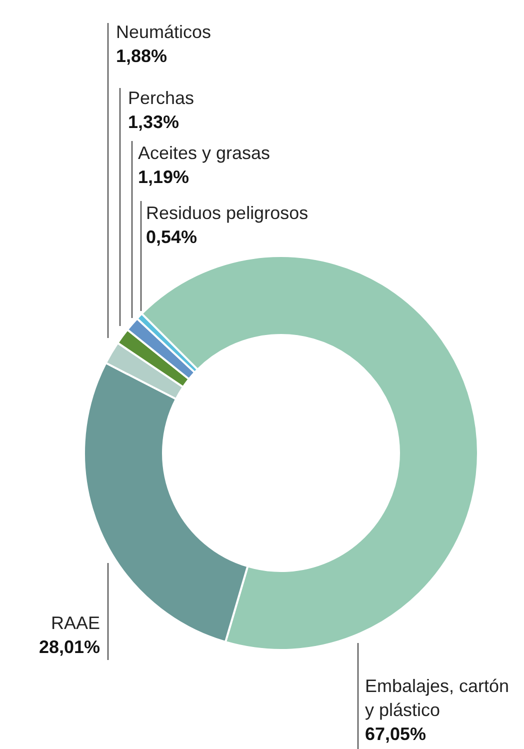  I want to click on data-label: 28,01%, so click(69, 647).